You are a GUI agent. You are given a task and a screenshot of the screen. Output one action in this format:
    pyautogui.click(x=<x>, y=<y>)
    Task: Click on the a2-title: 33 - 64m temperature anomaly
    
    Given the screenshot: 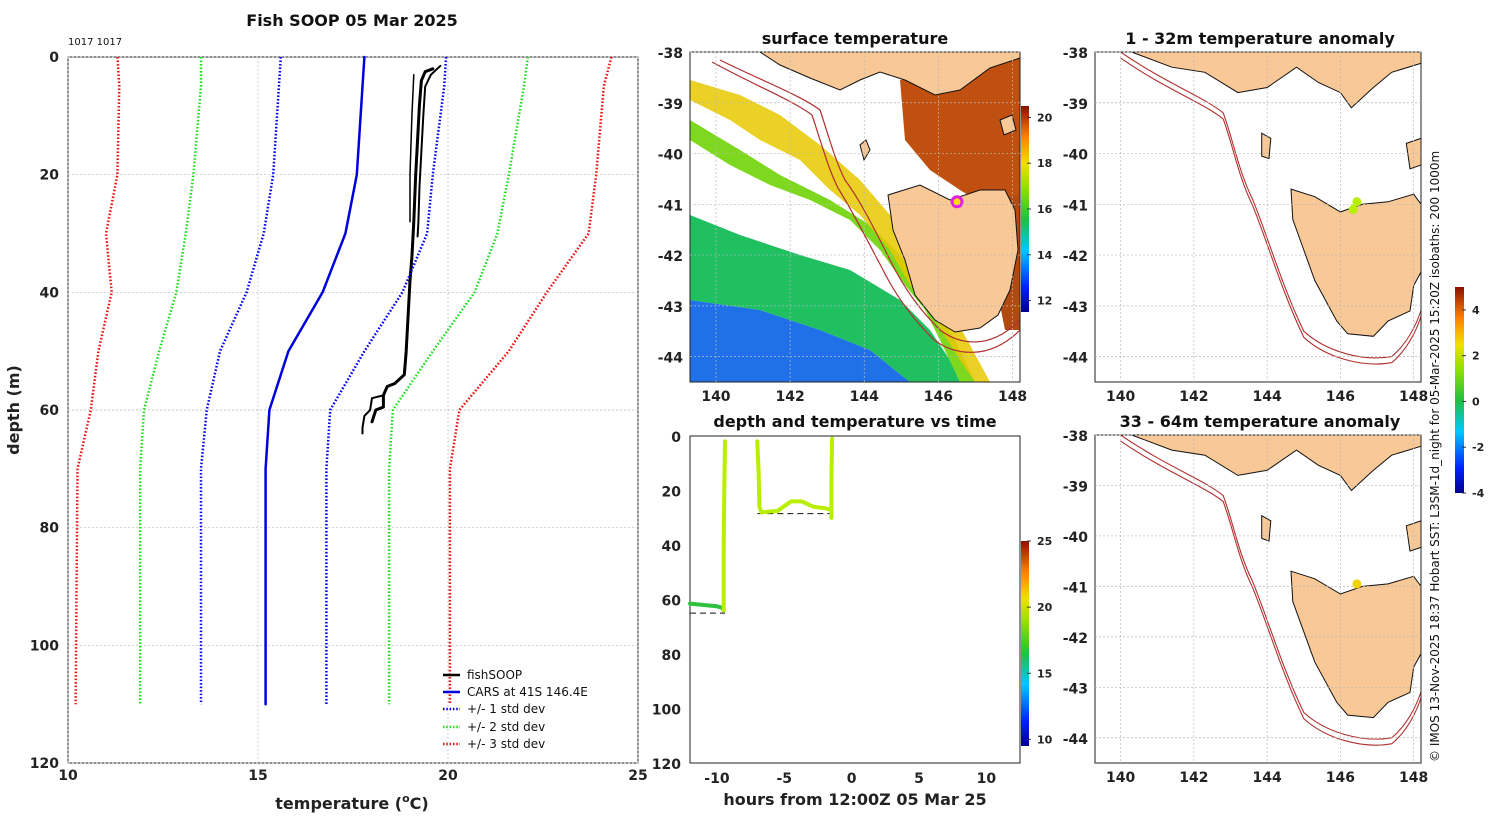 What is the action you would take?
    pyautogui.click(x=1260, y=421)
    